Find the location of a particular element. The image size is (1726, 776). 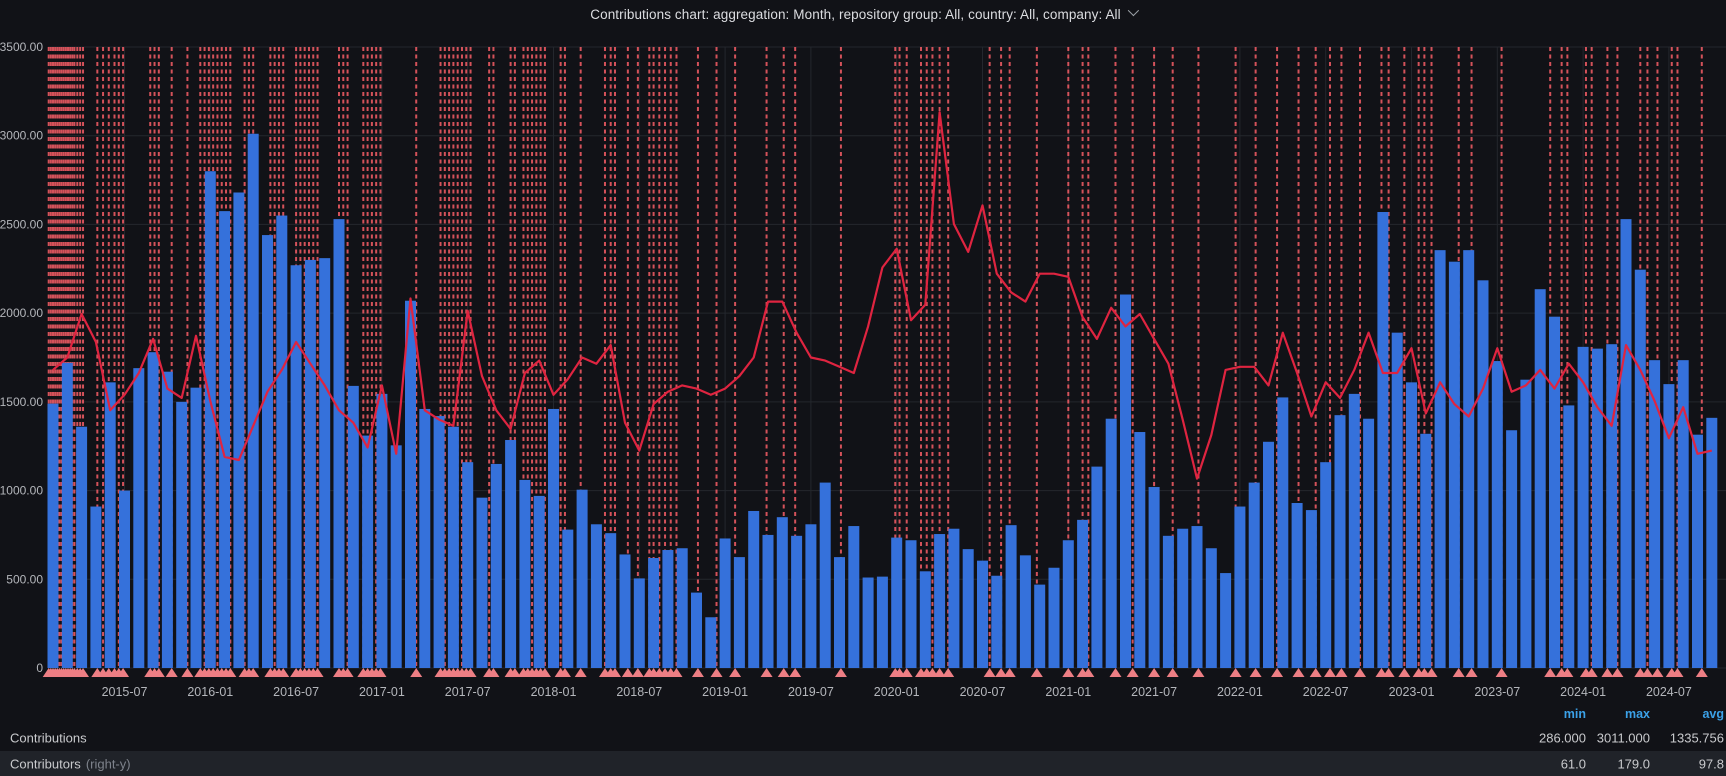

x-axis-tick-label: 2015-07 is located at coordinates (125, 692).